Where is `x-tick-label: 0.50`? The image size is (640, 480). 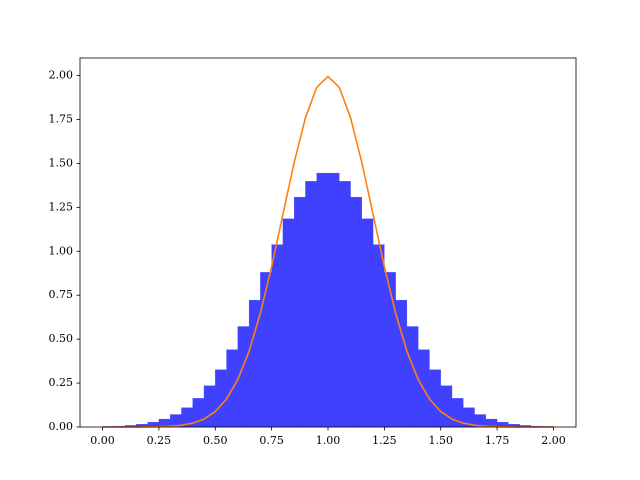 x-tick-label: 0.50 is located at coordinates (215, 440).